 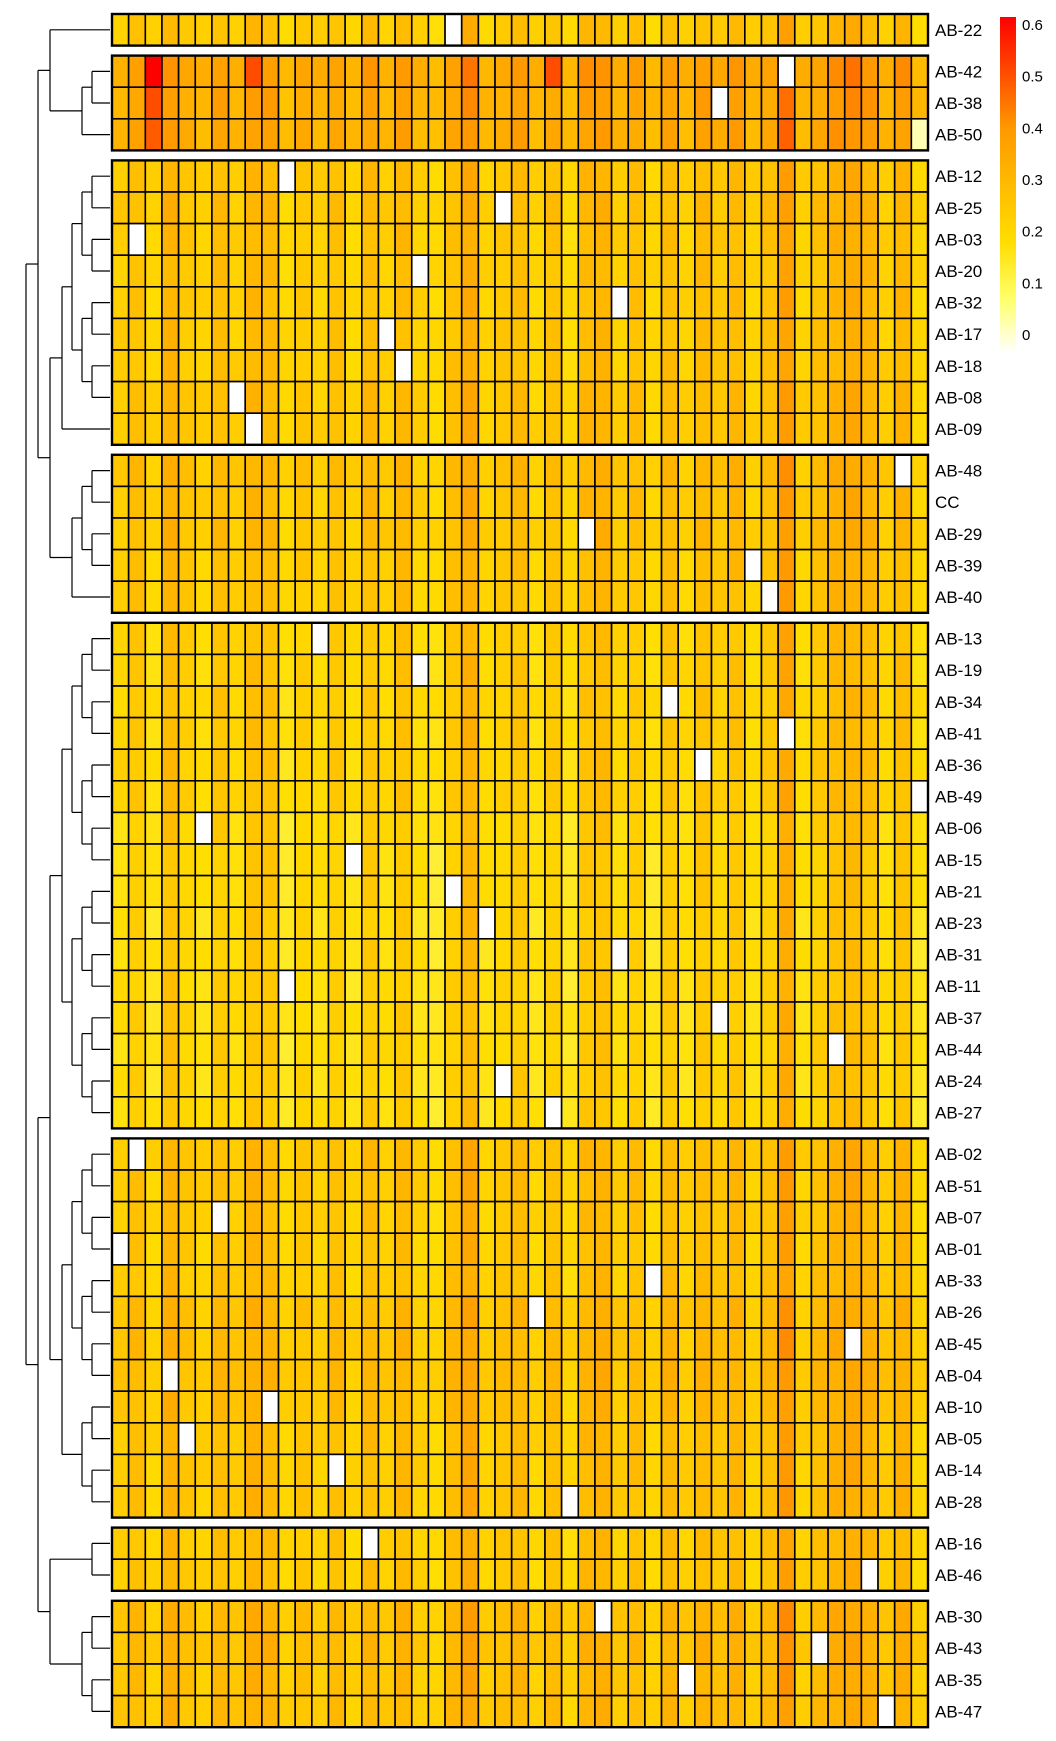 What do you see at coordinates (958, 1113) in the screenshot?
I see `row-label: AB-27` at bounding box center [958, 1113].